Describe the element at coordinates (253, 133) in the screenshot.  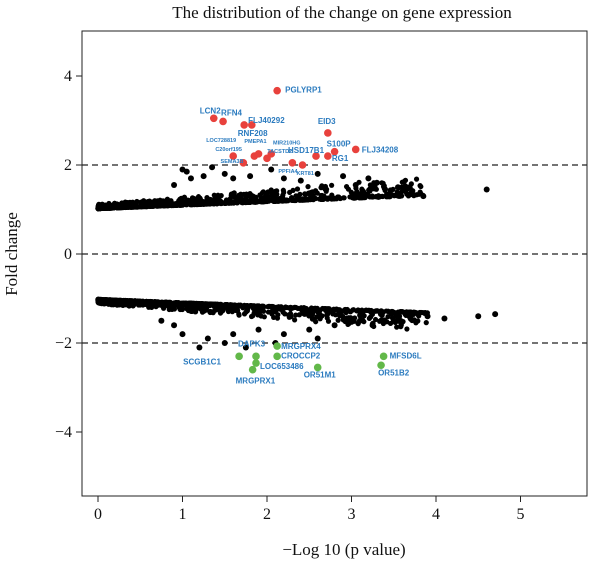
I see `gene-label: RNF208` at that location.